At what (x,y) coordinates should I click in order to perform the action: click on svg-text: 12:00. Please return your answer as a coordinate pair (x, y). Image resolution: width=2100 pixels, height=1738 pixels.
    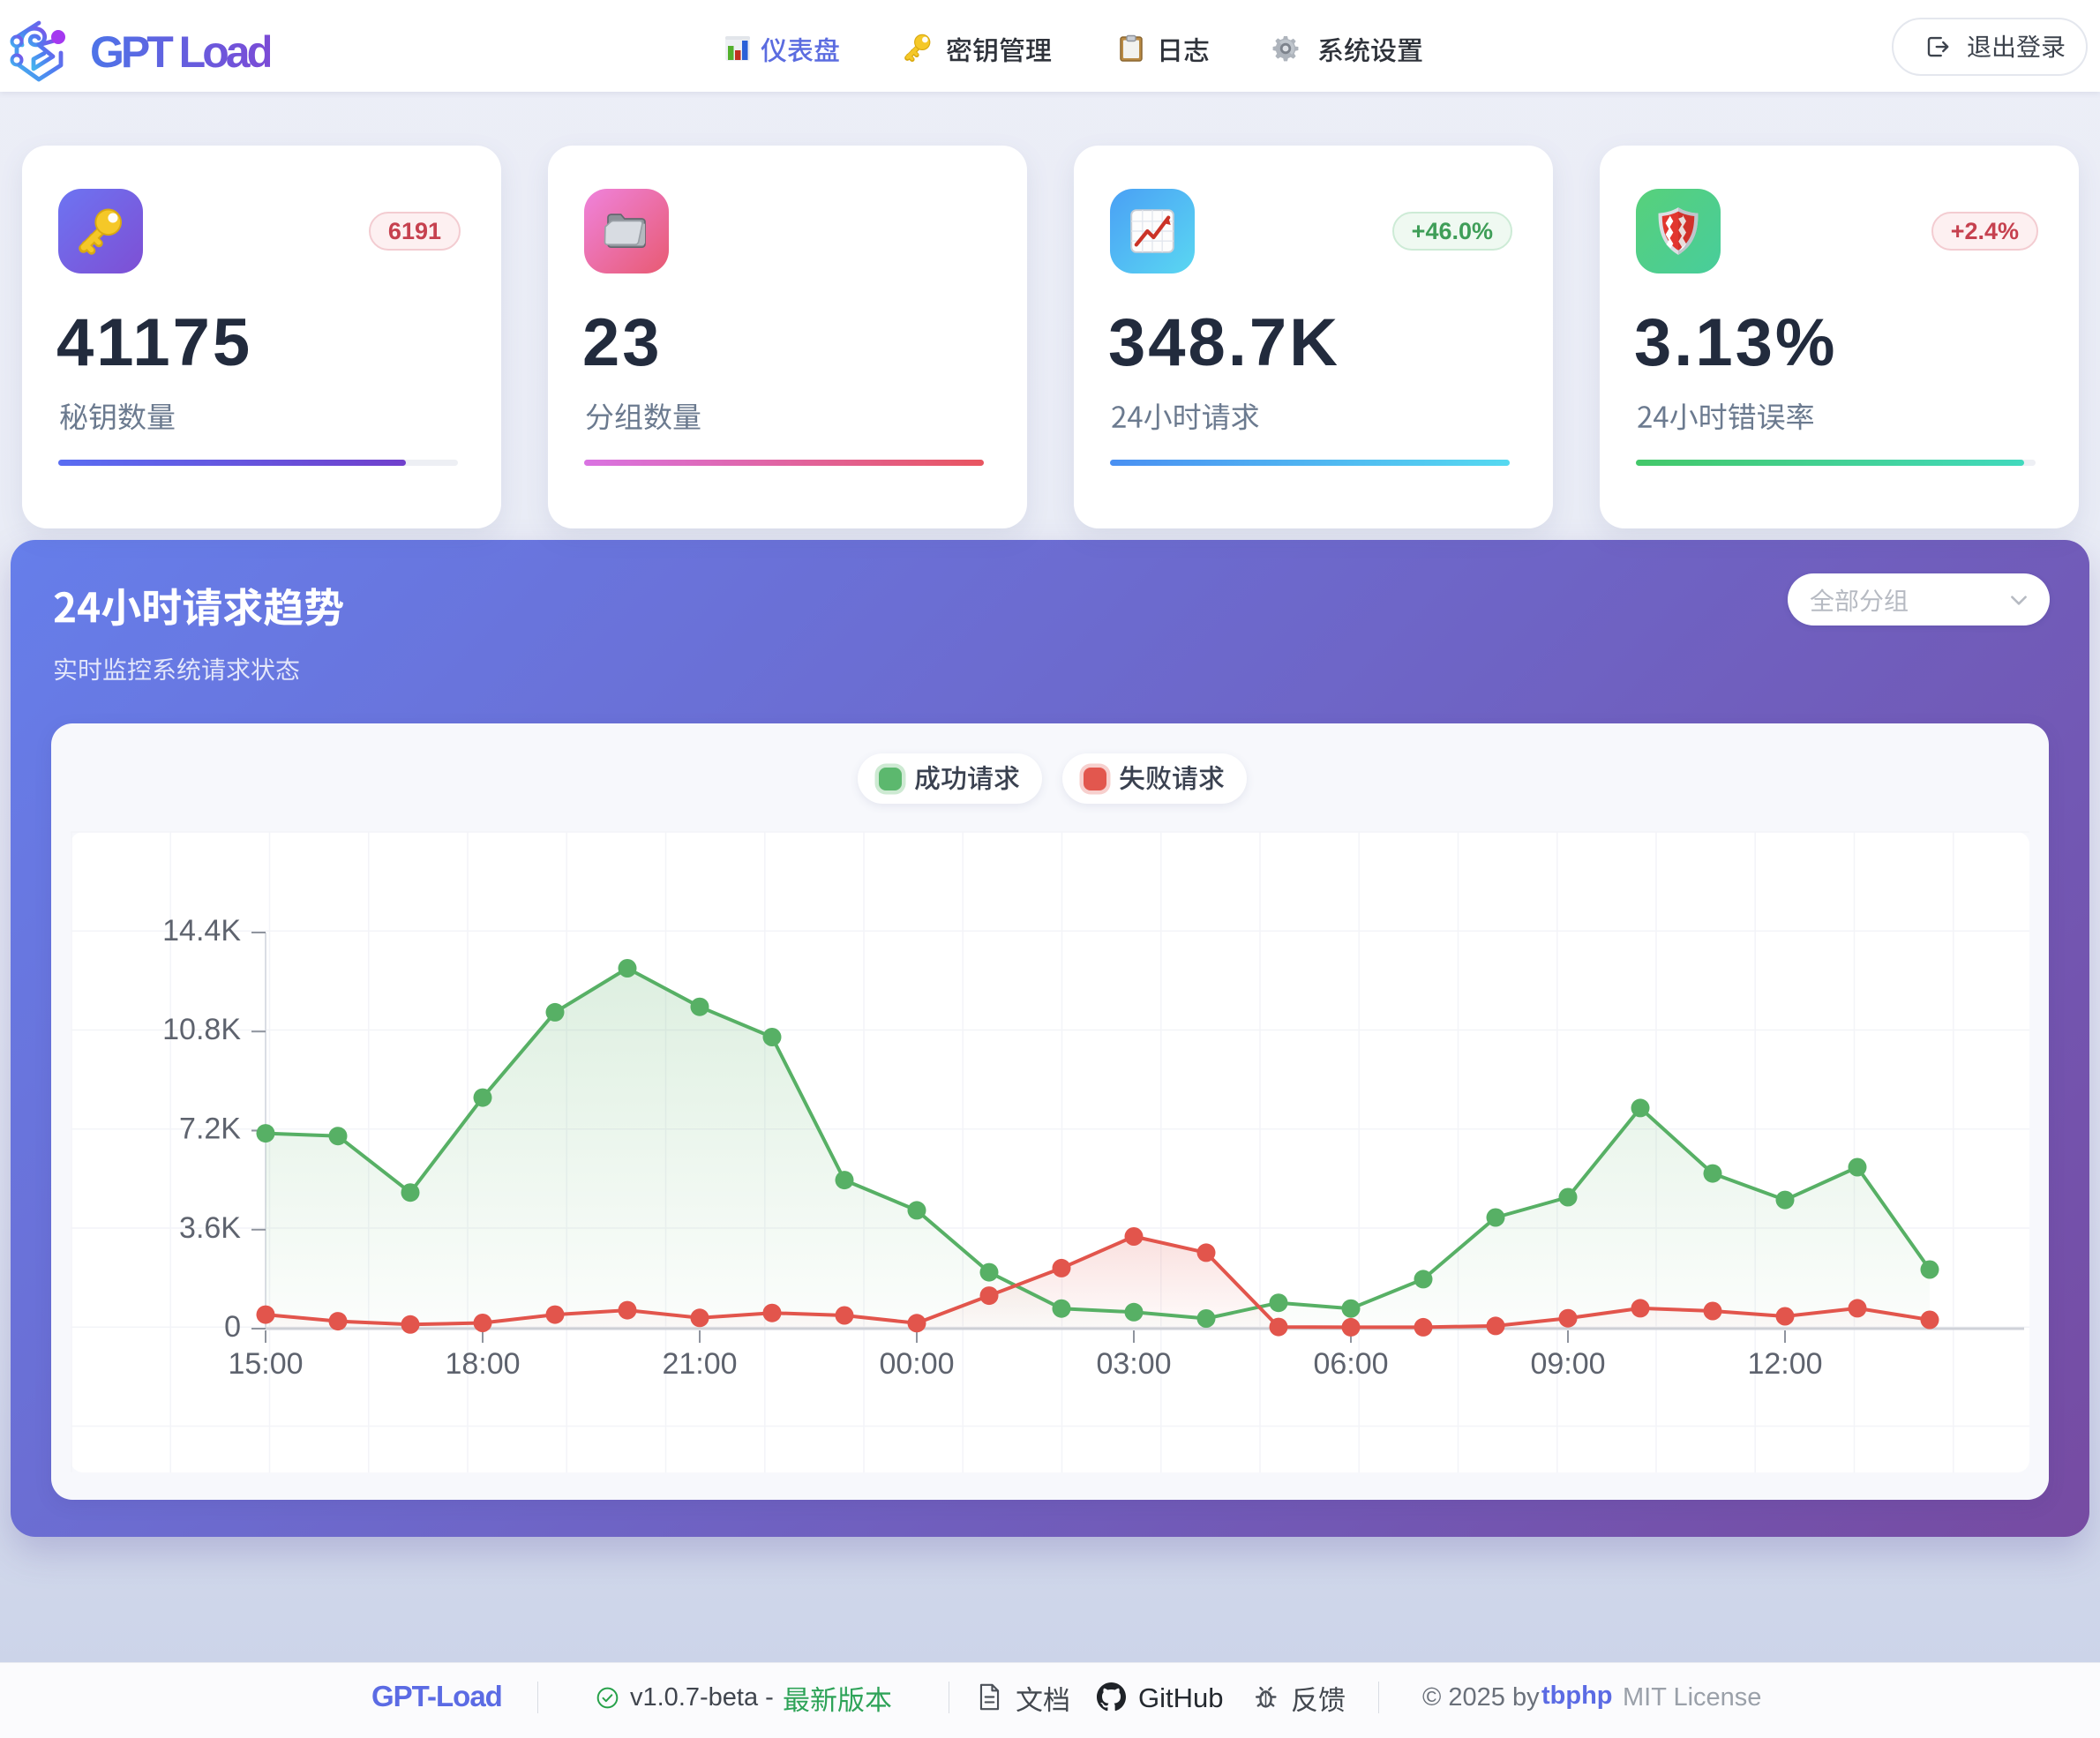
    Looking at the image, I should click on (1784, 1364).